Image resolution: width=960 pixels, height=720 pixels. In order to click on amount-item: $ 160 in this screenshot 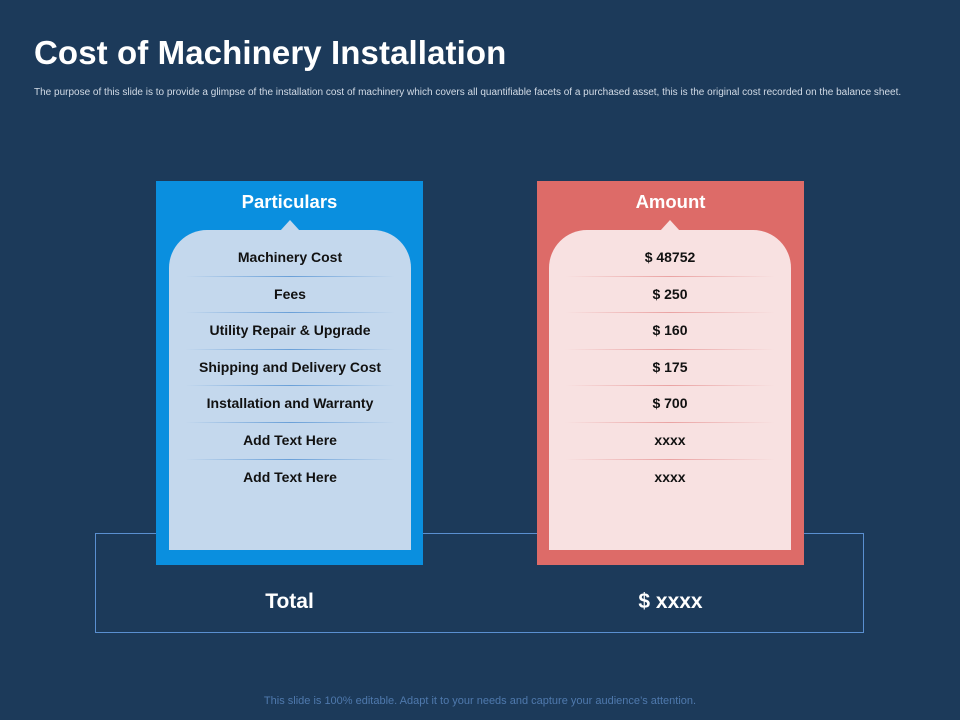, I will do `click(670, 330)`.